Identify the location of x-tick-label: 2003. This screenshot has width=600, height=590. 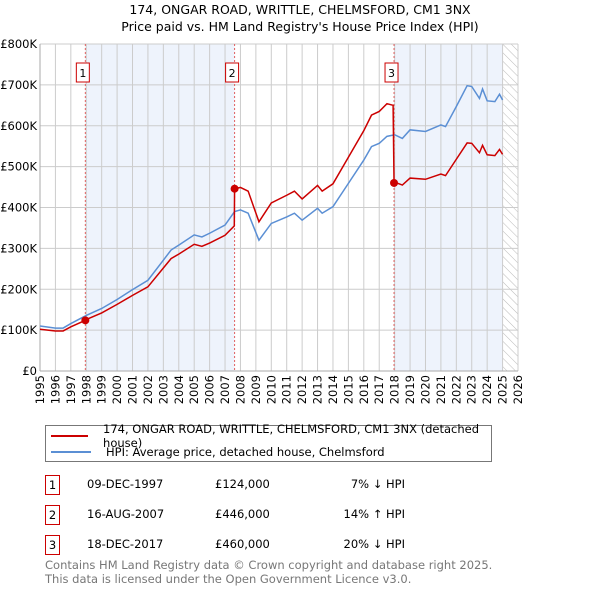
(163, 389).